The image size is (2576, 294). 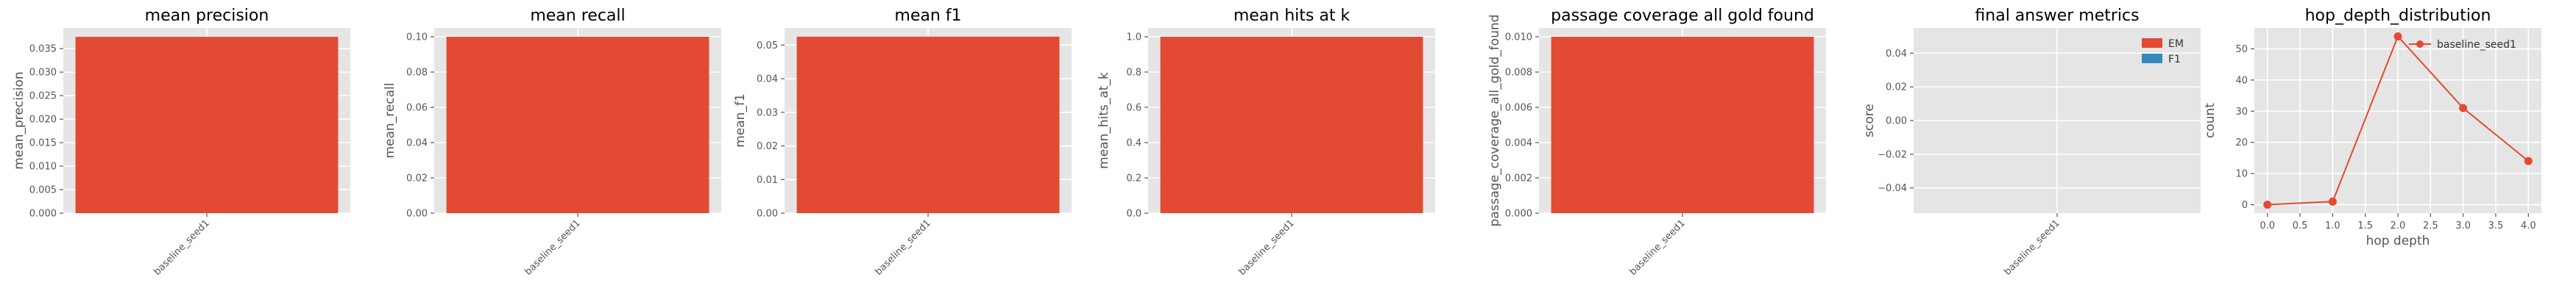 I want to click on chart-title: mean f1, so click(x=928, y=16).